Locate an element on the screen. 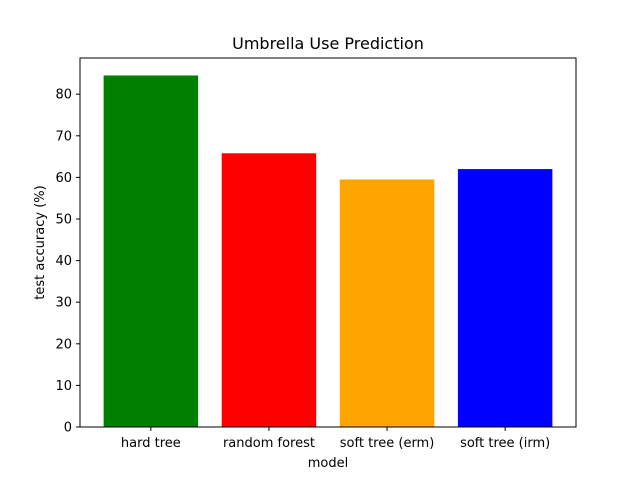 The width and height of the screenshot is (640, 480). x-axis-label: model is located at coordinates (328, 463).